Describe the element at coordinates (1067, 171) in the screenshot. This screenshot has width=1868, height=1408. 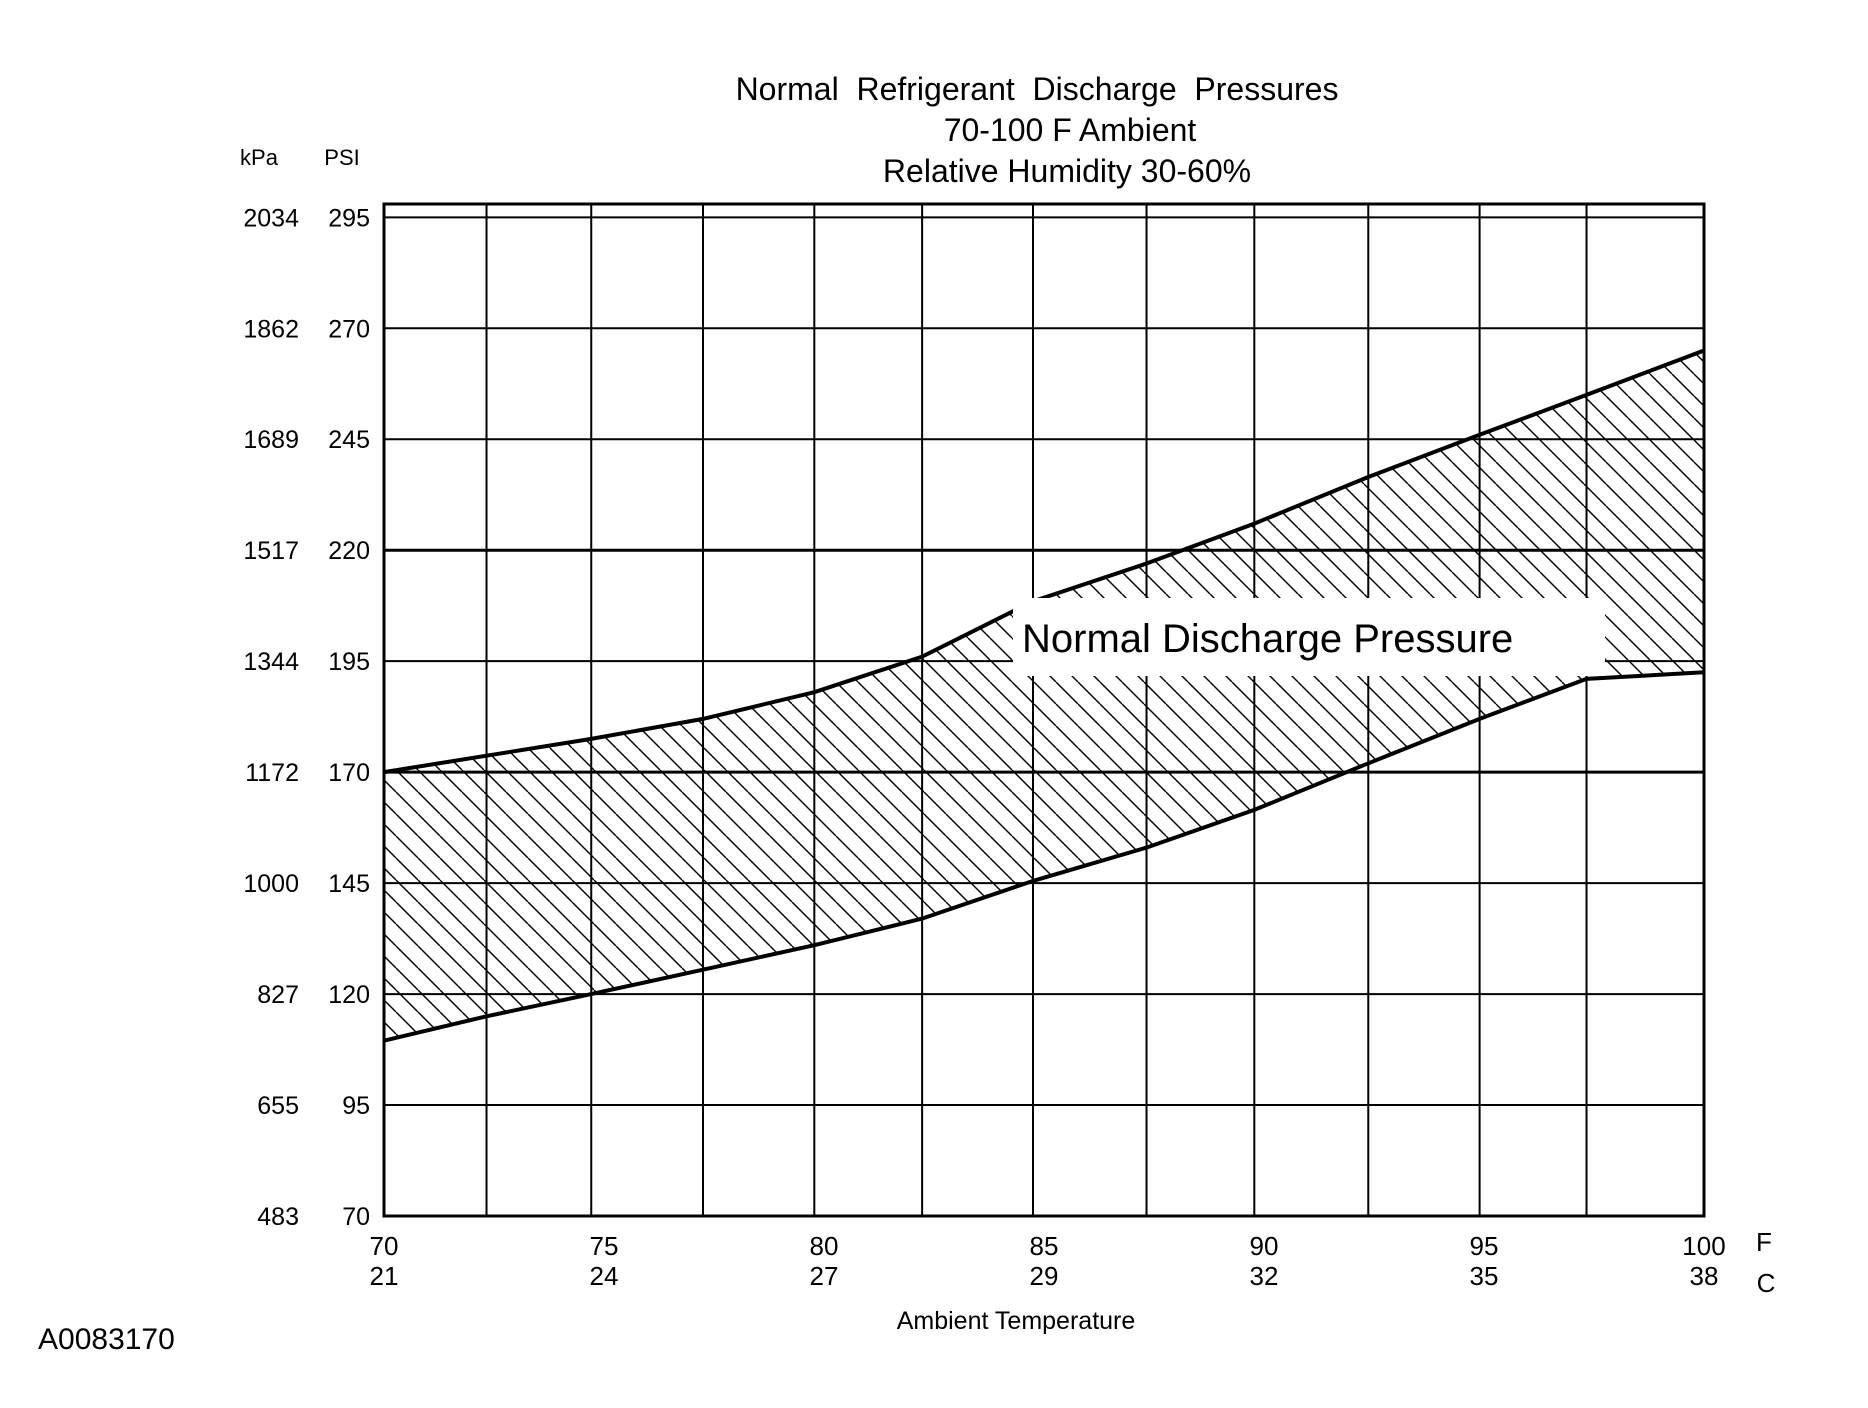
I see `chart-title-line-3: Relative Humidity 30-60%` at that location.